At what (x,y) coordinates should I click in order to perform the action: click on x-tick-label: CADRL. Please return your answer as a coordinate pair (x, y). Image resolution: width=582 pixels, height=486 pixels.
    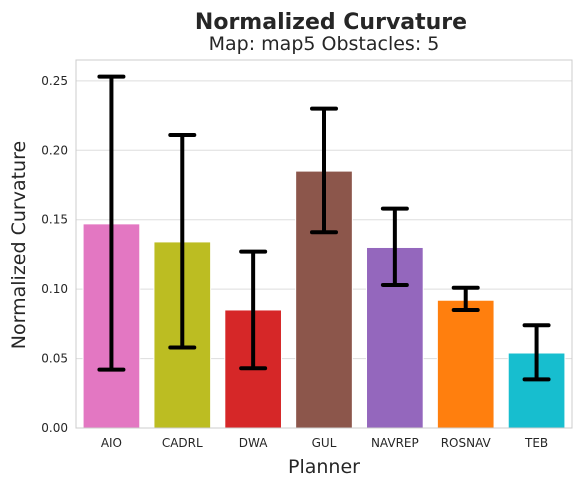
    Looking at the image, I should click on (182, 443).